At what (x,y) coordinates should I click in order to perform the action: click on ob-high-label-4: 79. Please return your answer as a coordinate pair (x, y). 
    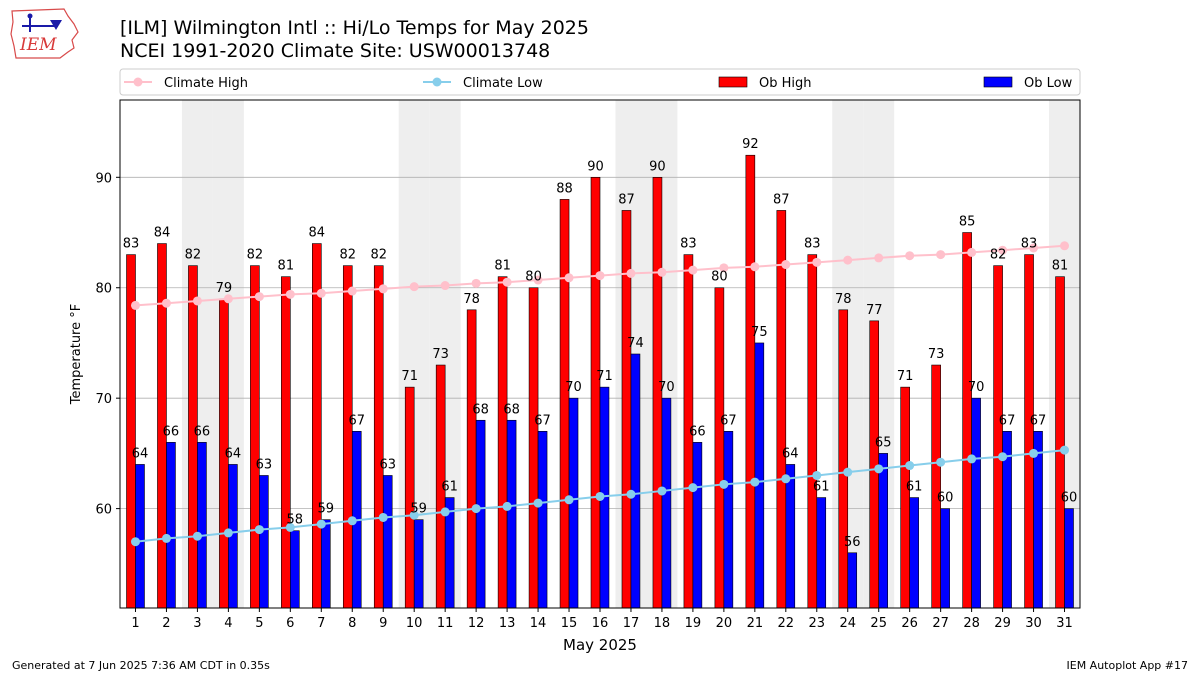
    Looking at the image, I should click on (224, 288).